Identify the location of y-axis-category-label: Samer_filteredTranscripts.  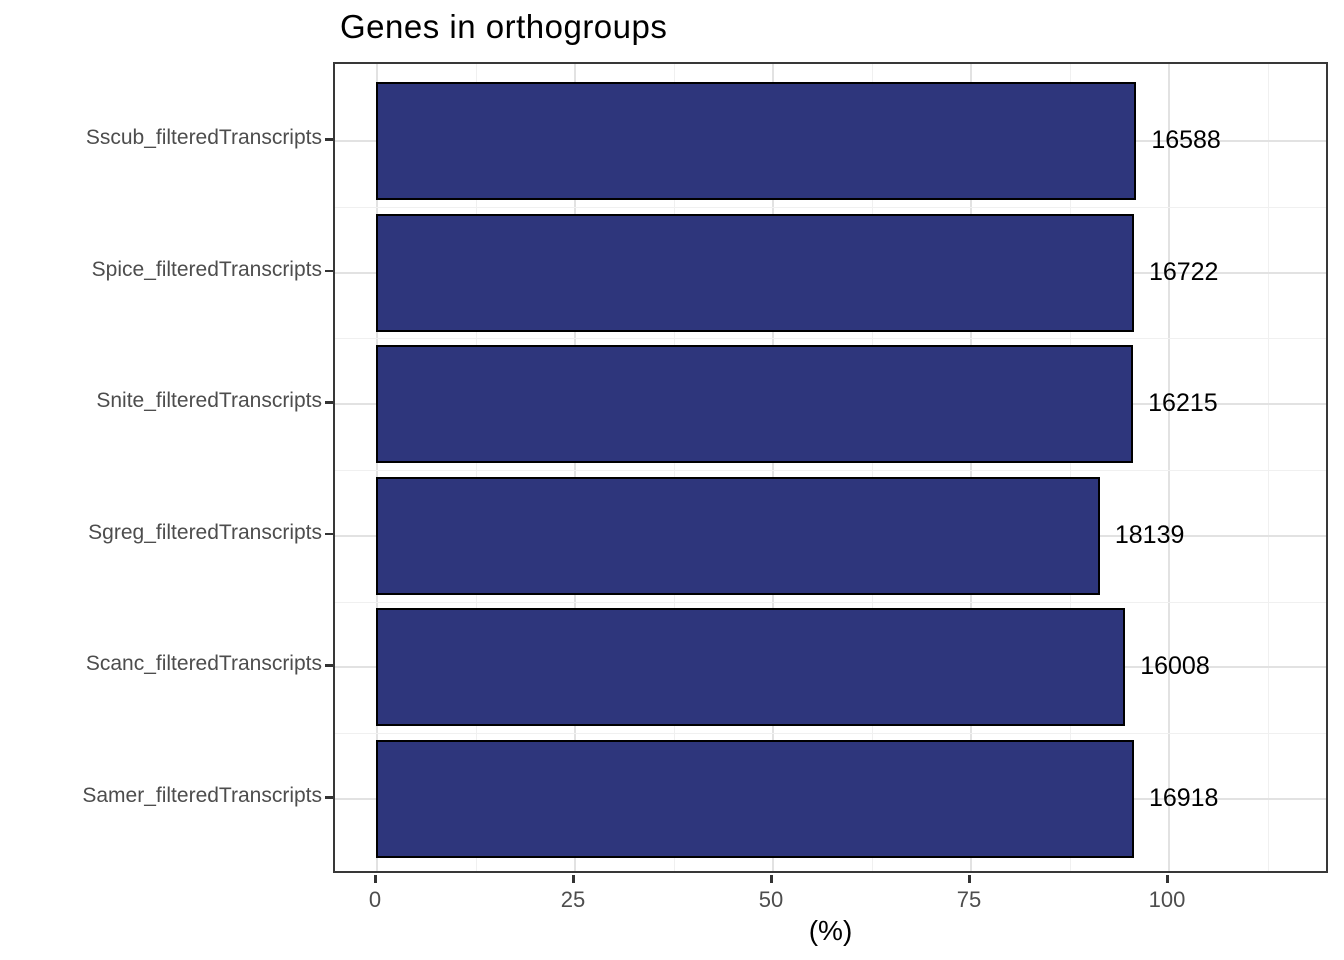
(202, 795).